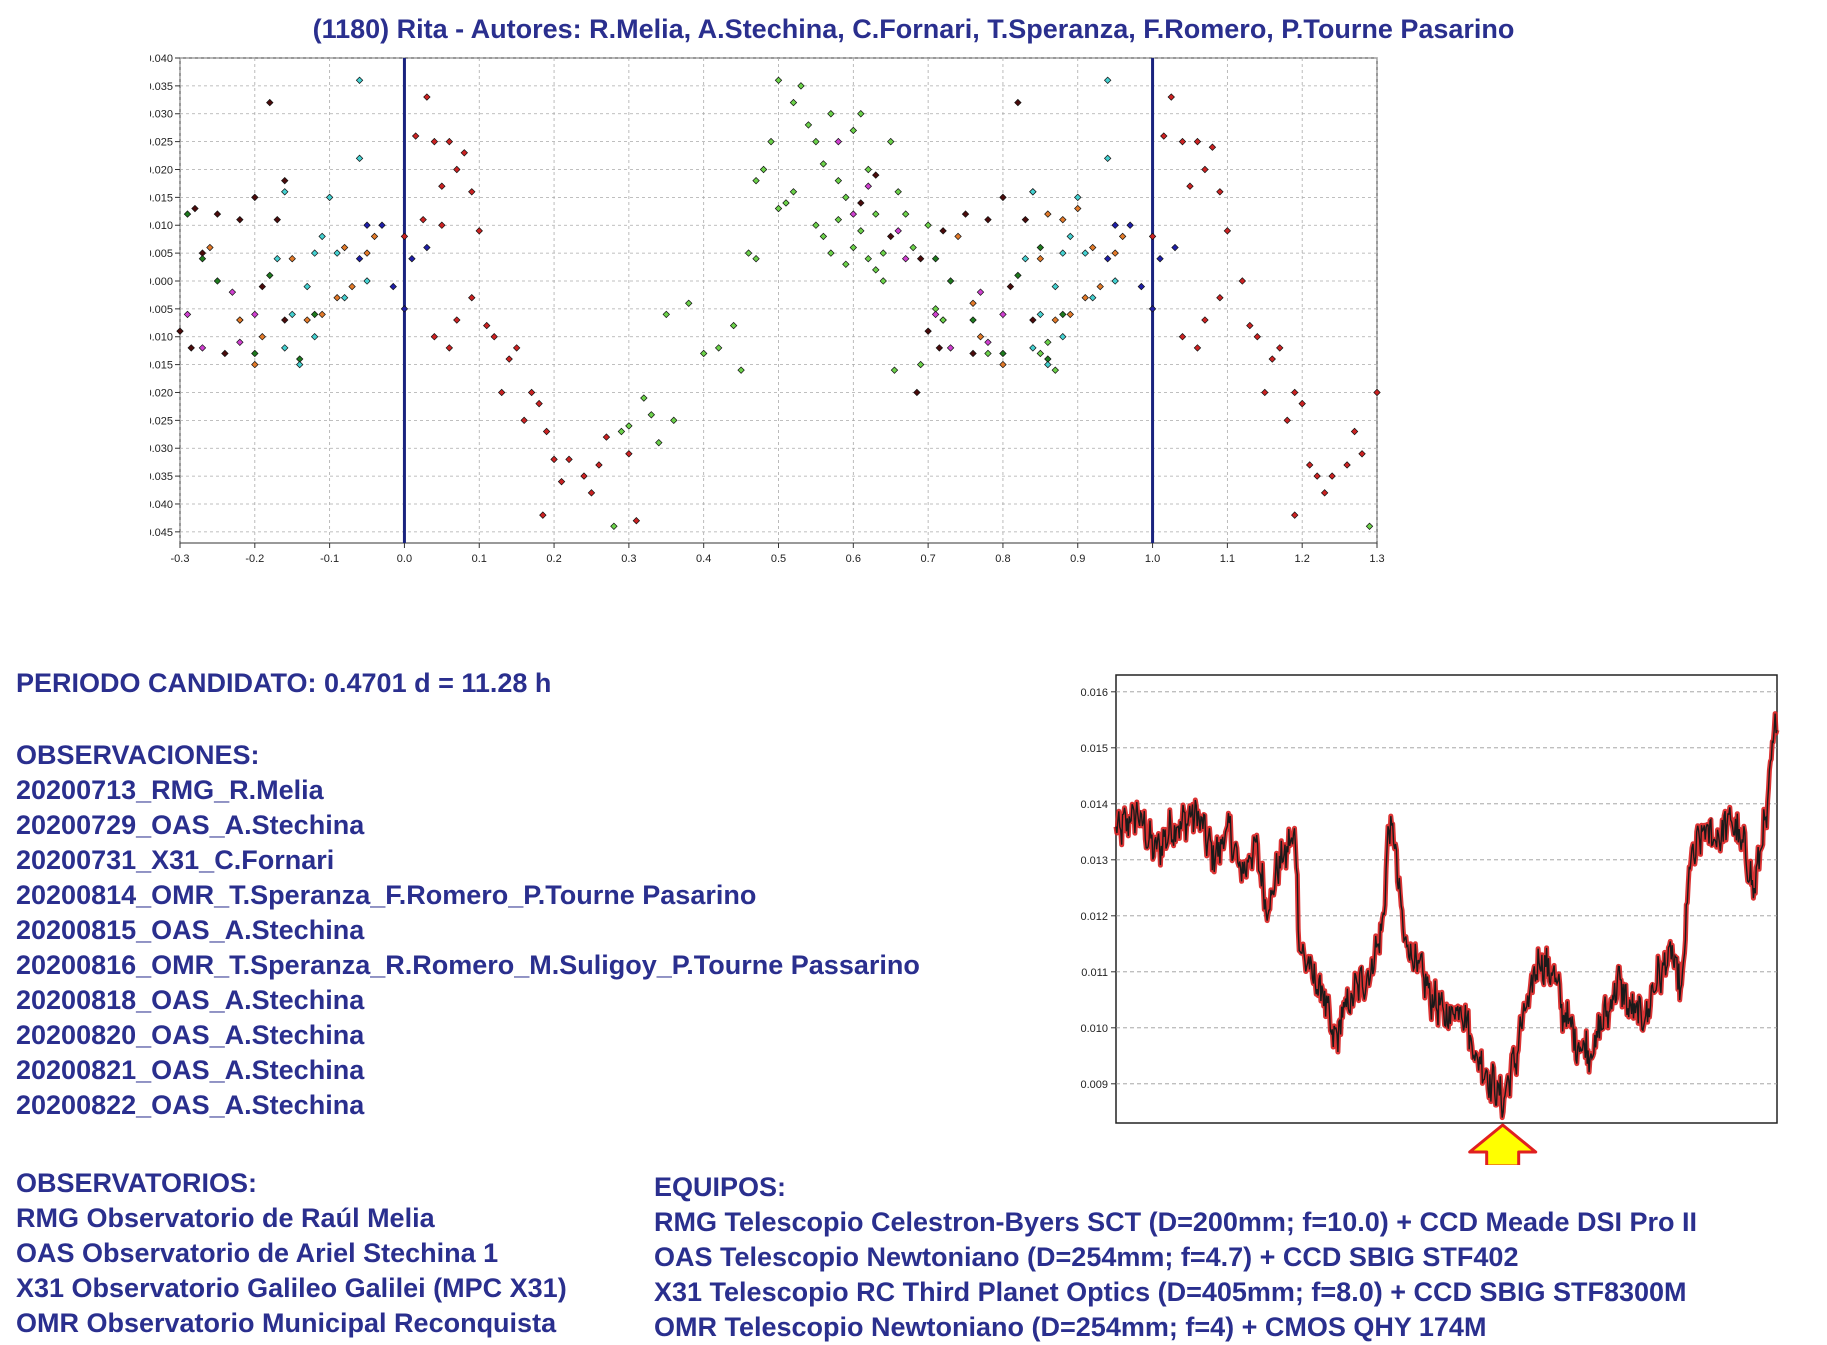 This screenshot has height=1345, width=1827. What do you see at coordinates (1077, 559) in the screenshot?
I see `x-tick-label: 0.9` at bounding box center [1077, 559].